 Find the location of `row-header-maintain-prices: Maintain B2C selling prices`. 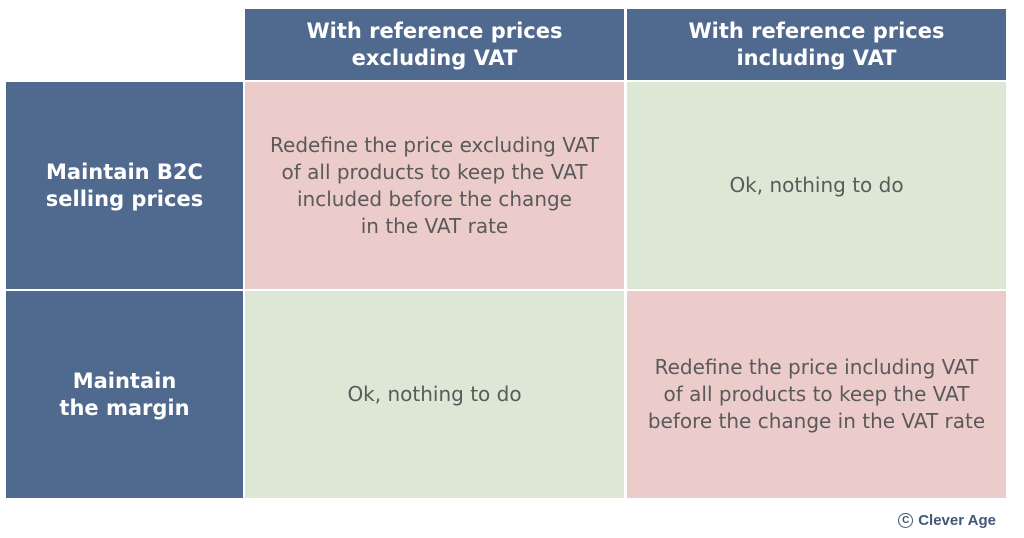

row-header-maintain-prices: Maintain B2C selling prices is located at coordinates (124, 185).